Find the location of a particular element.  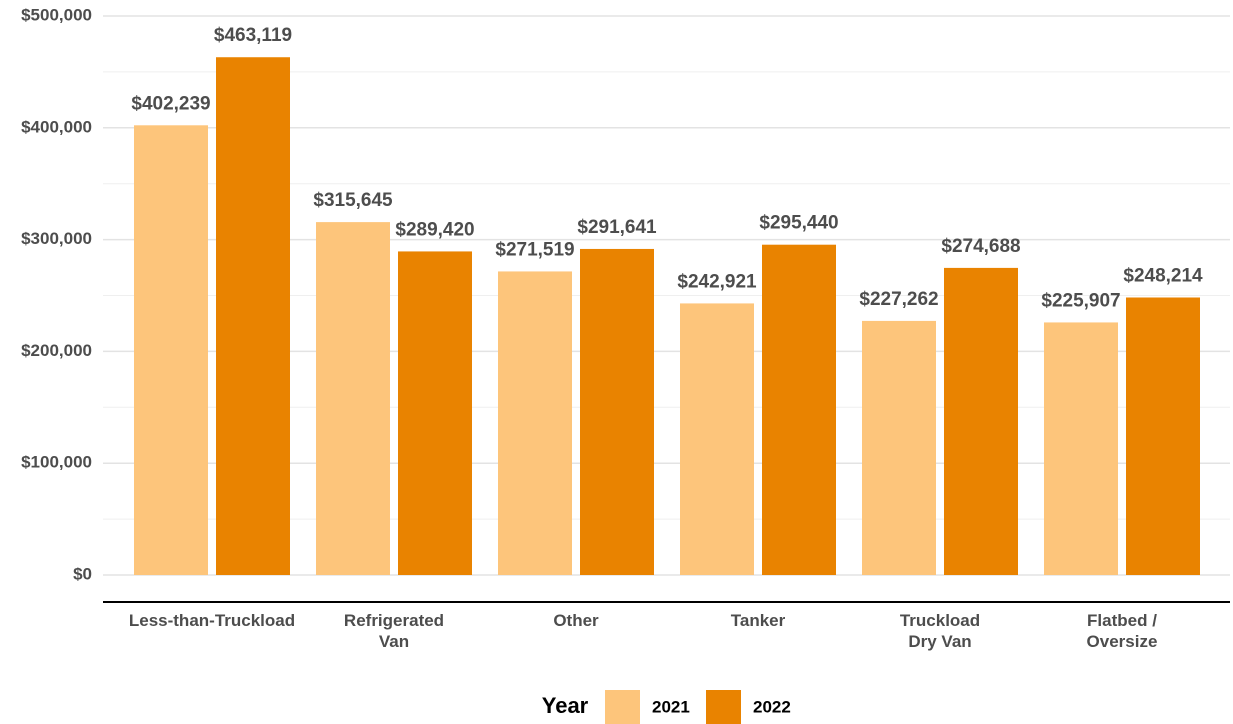

data-label: $274,688 is located at coordinates (980, 246).